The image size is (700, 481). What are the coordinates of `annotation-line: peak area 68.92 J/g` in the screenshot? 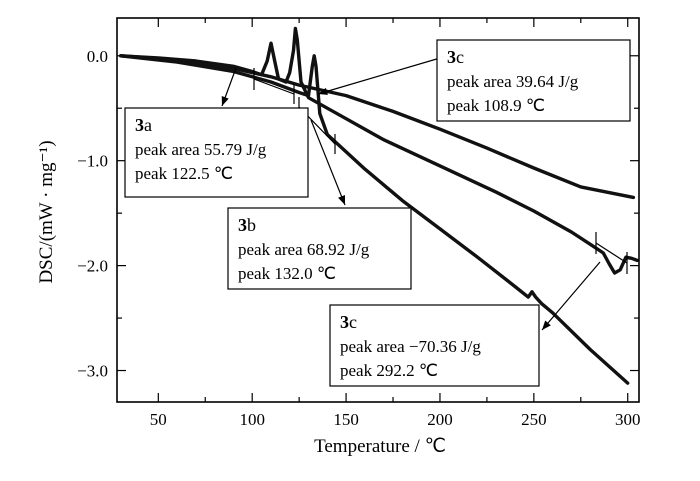 It's located at (304, 249).